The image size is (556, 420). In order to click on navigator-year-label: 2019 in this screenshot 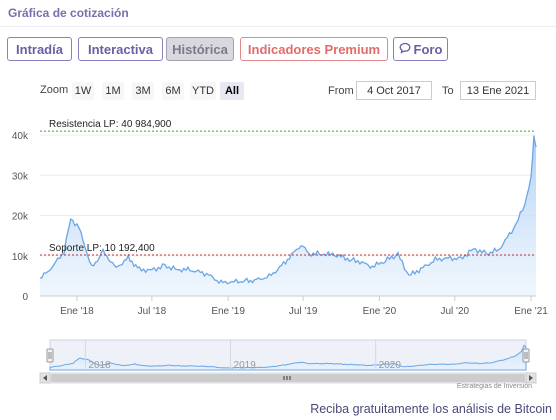, I will do `click(245, 365)`.